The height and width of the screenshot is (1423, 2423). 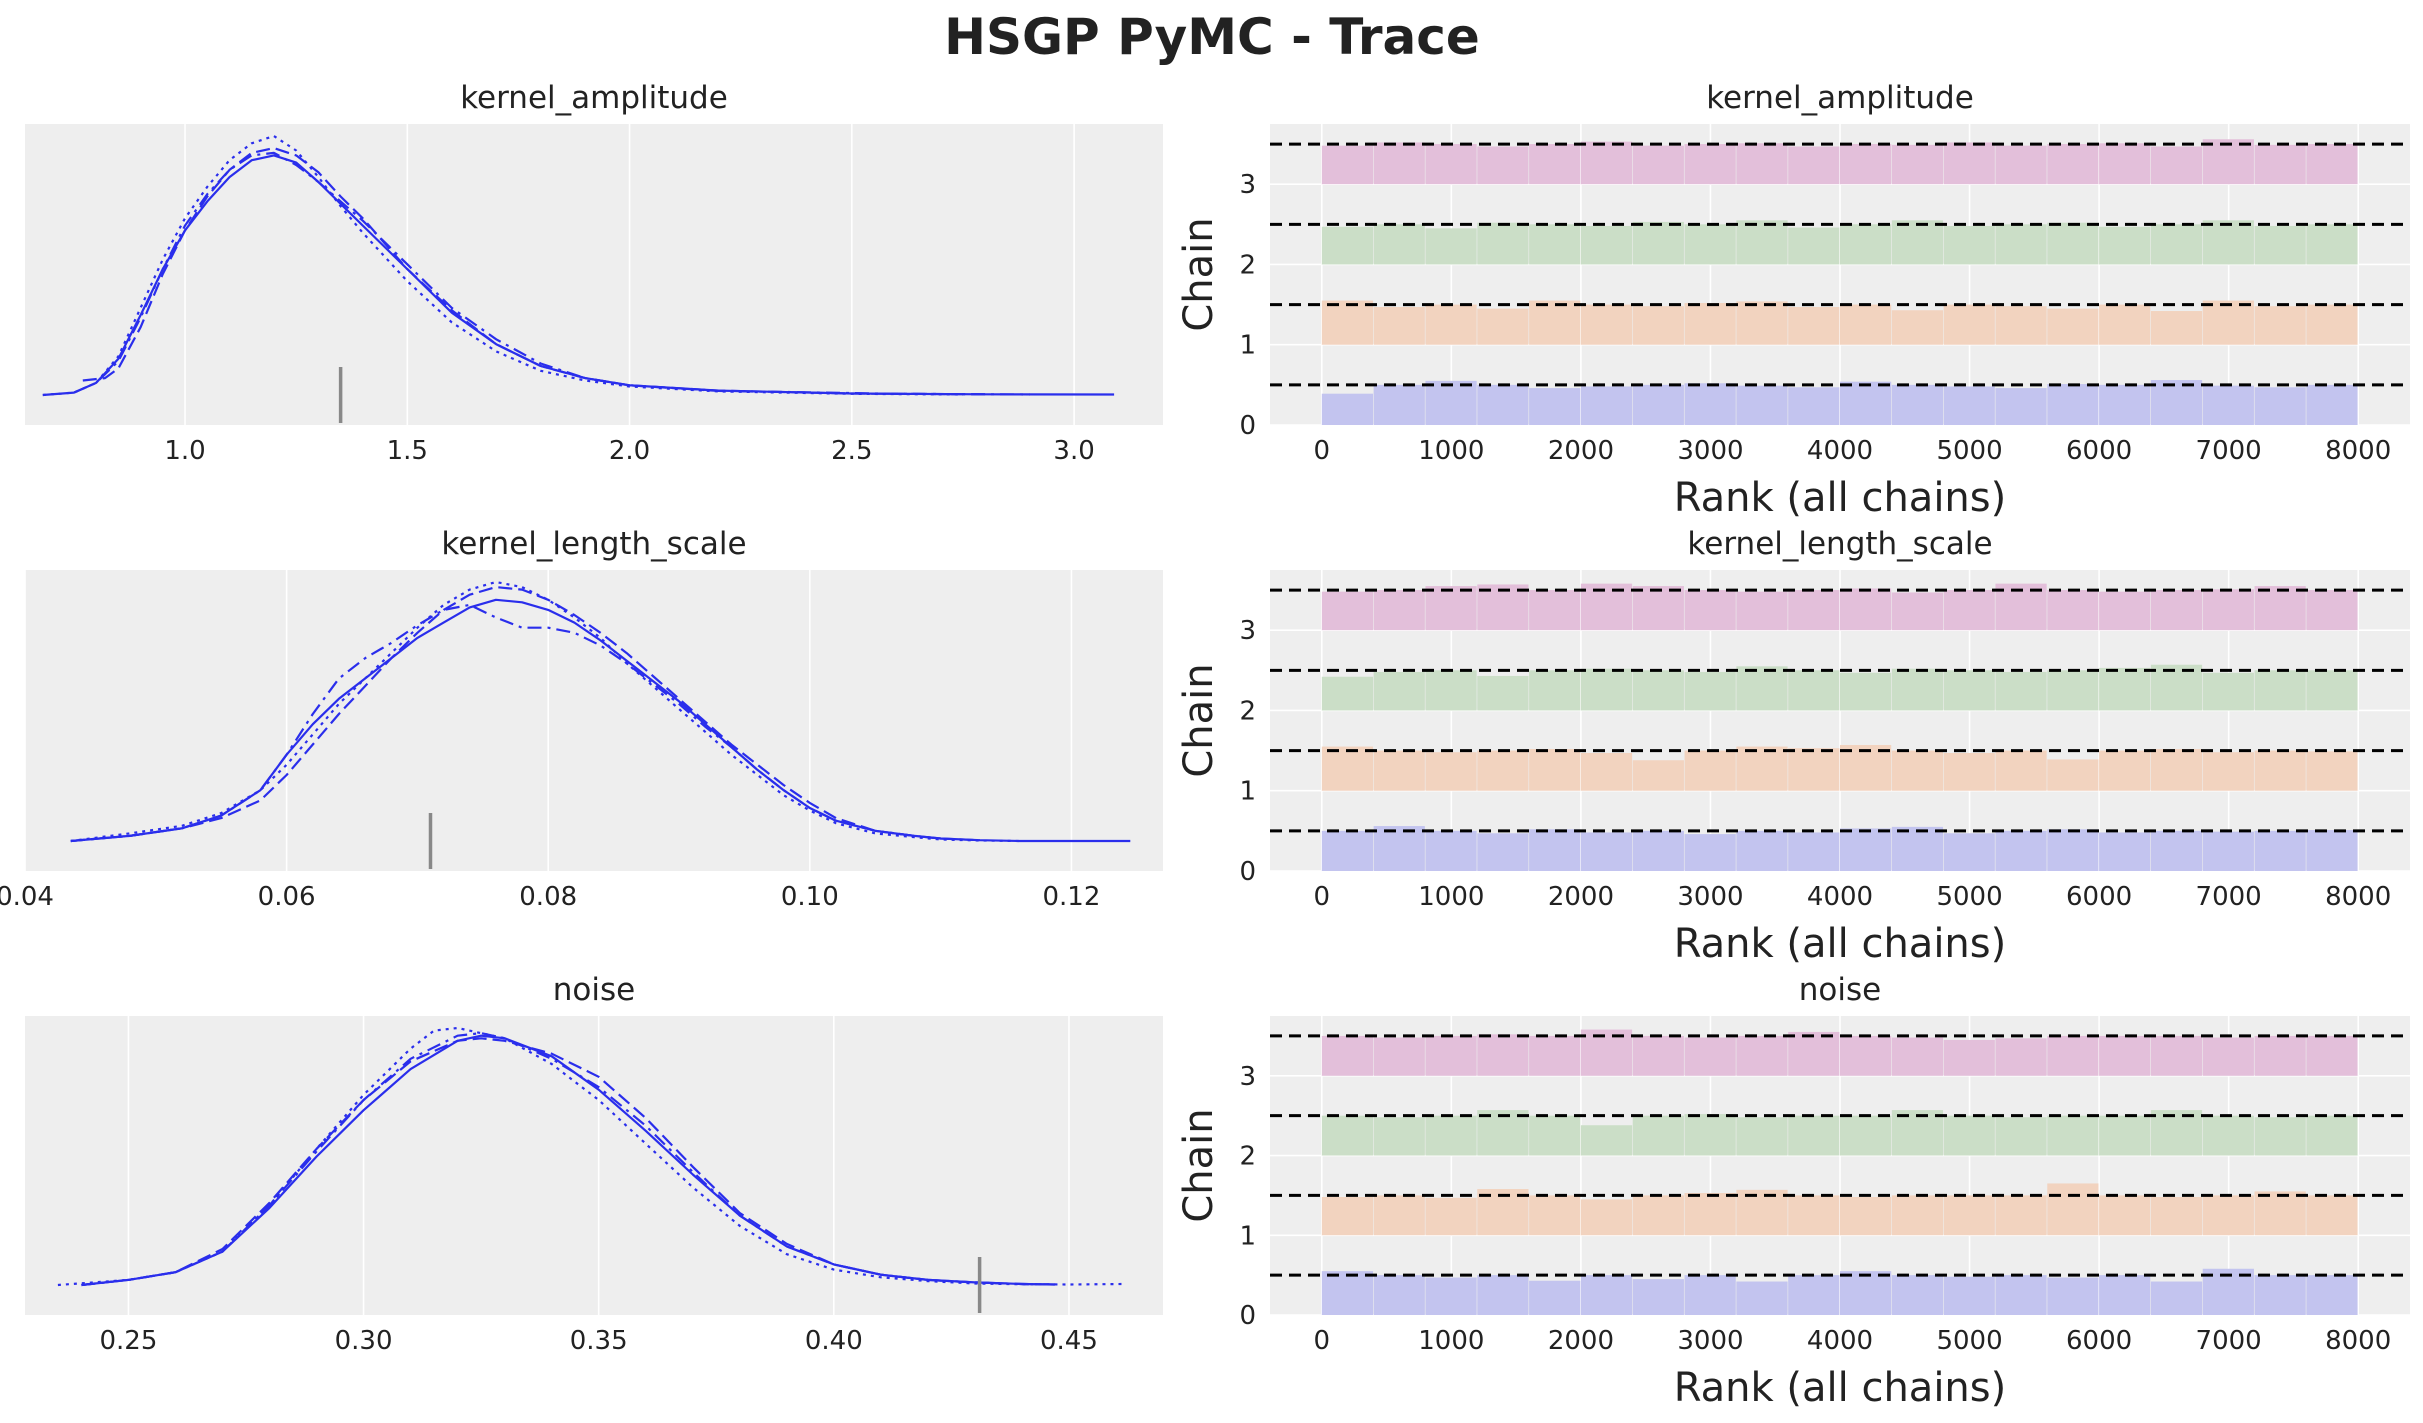 I want to click on x-tick-label: 0, so click(x=1322, y=897).